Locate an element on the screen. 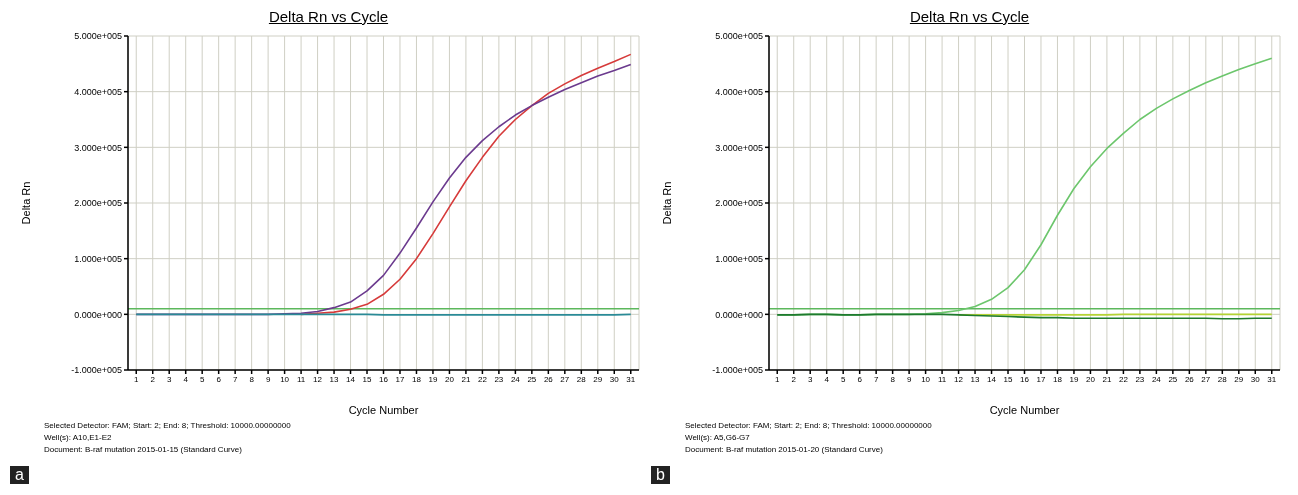  text: Document: B-raf mutation 2015-01-20 (Standard Curve) is located at coordinates (784, 450).